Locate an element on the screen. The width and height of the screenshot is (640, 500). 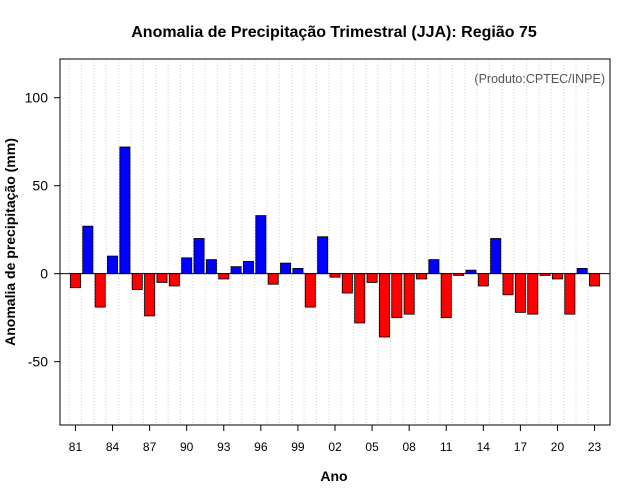
x-tick-label: 02 is located at coordinates (335, 447).